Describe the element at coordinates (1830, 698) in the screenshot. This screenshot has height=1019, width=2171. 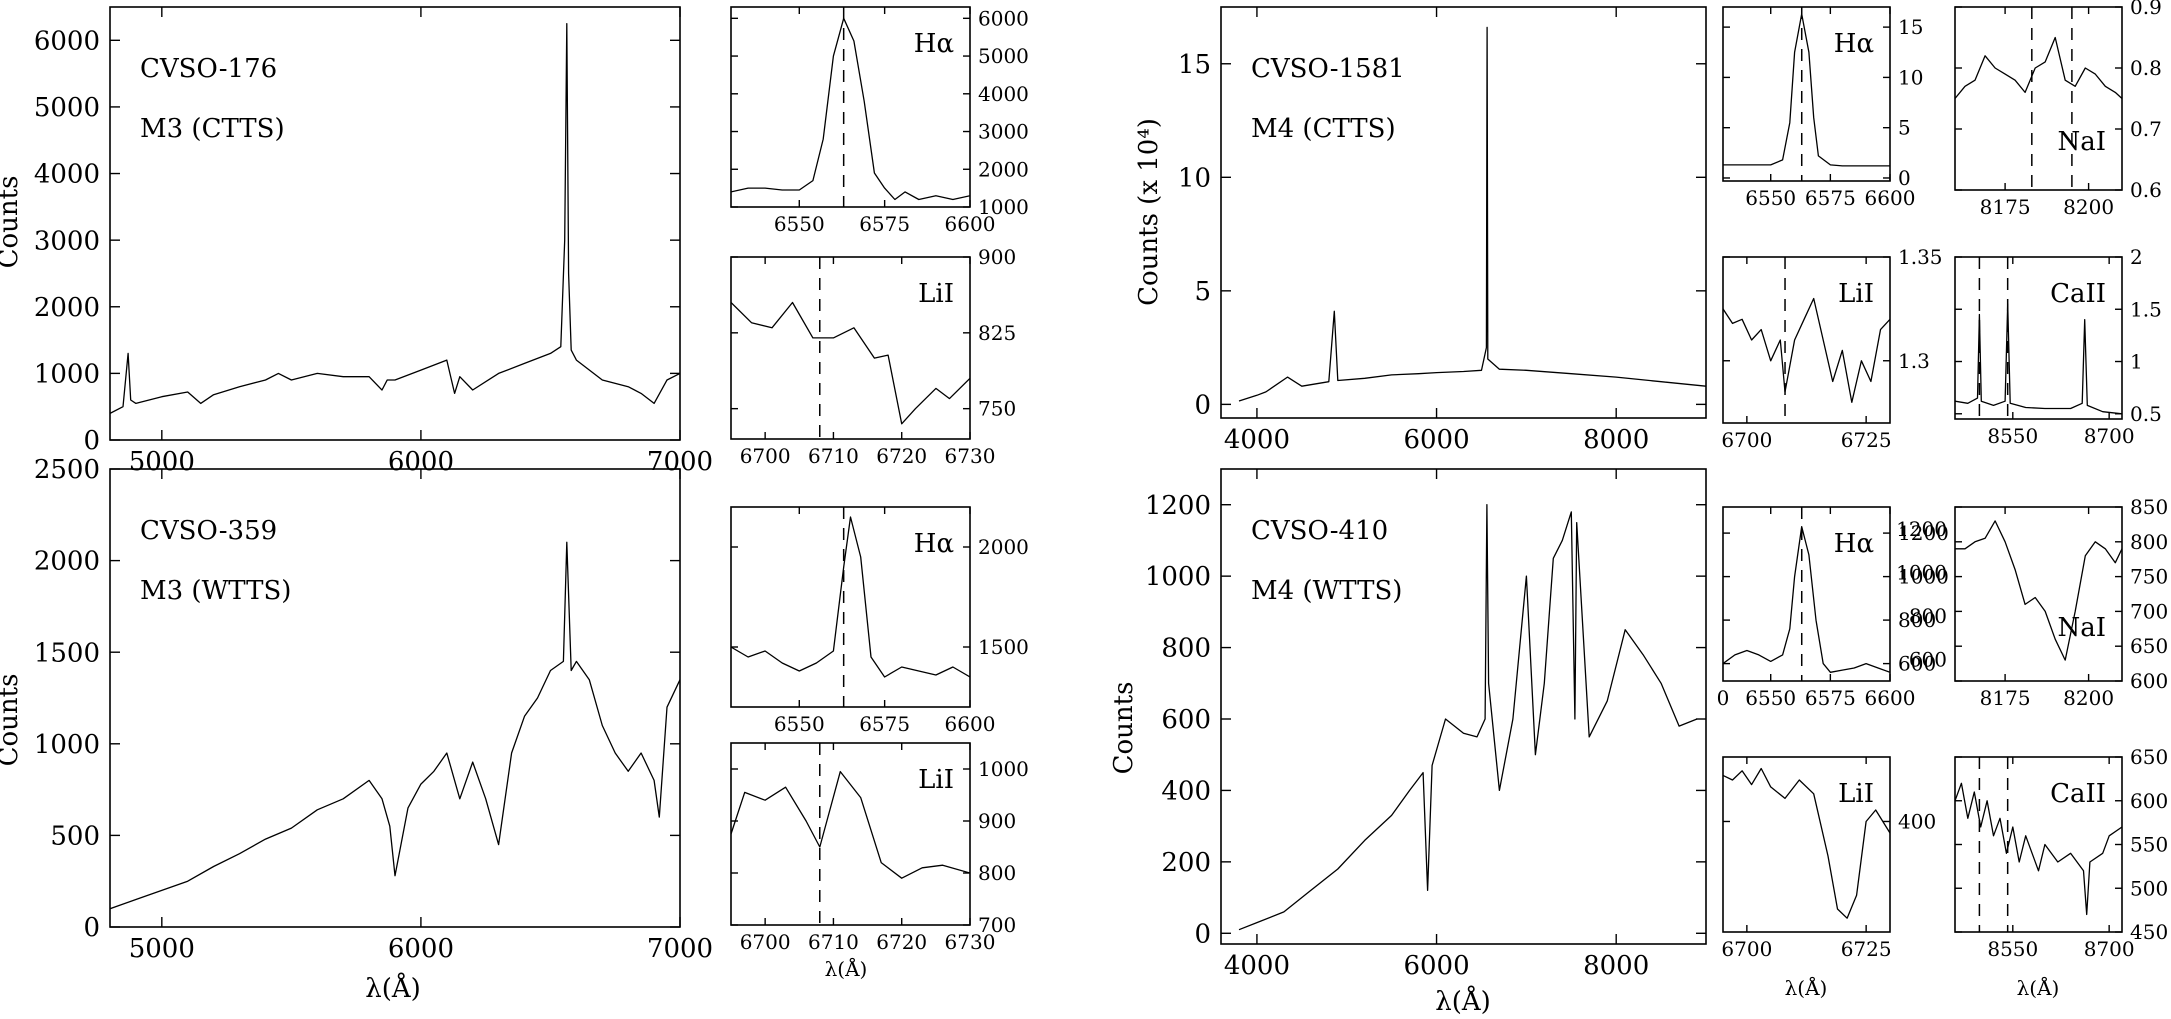
I see `cvso410-halpha-xtick-label: 6575` at that location.